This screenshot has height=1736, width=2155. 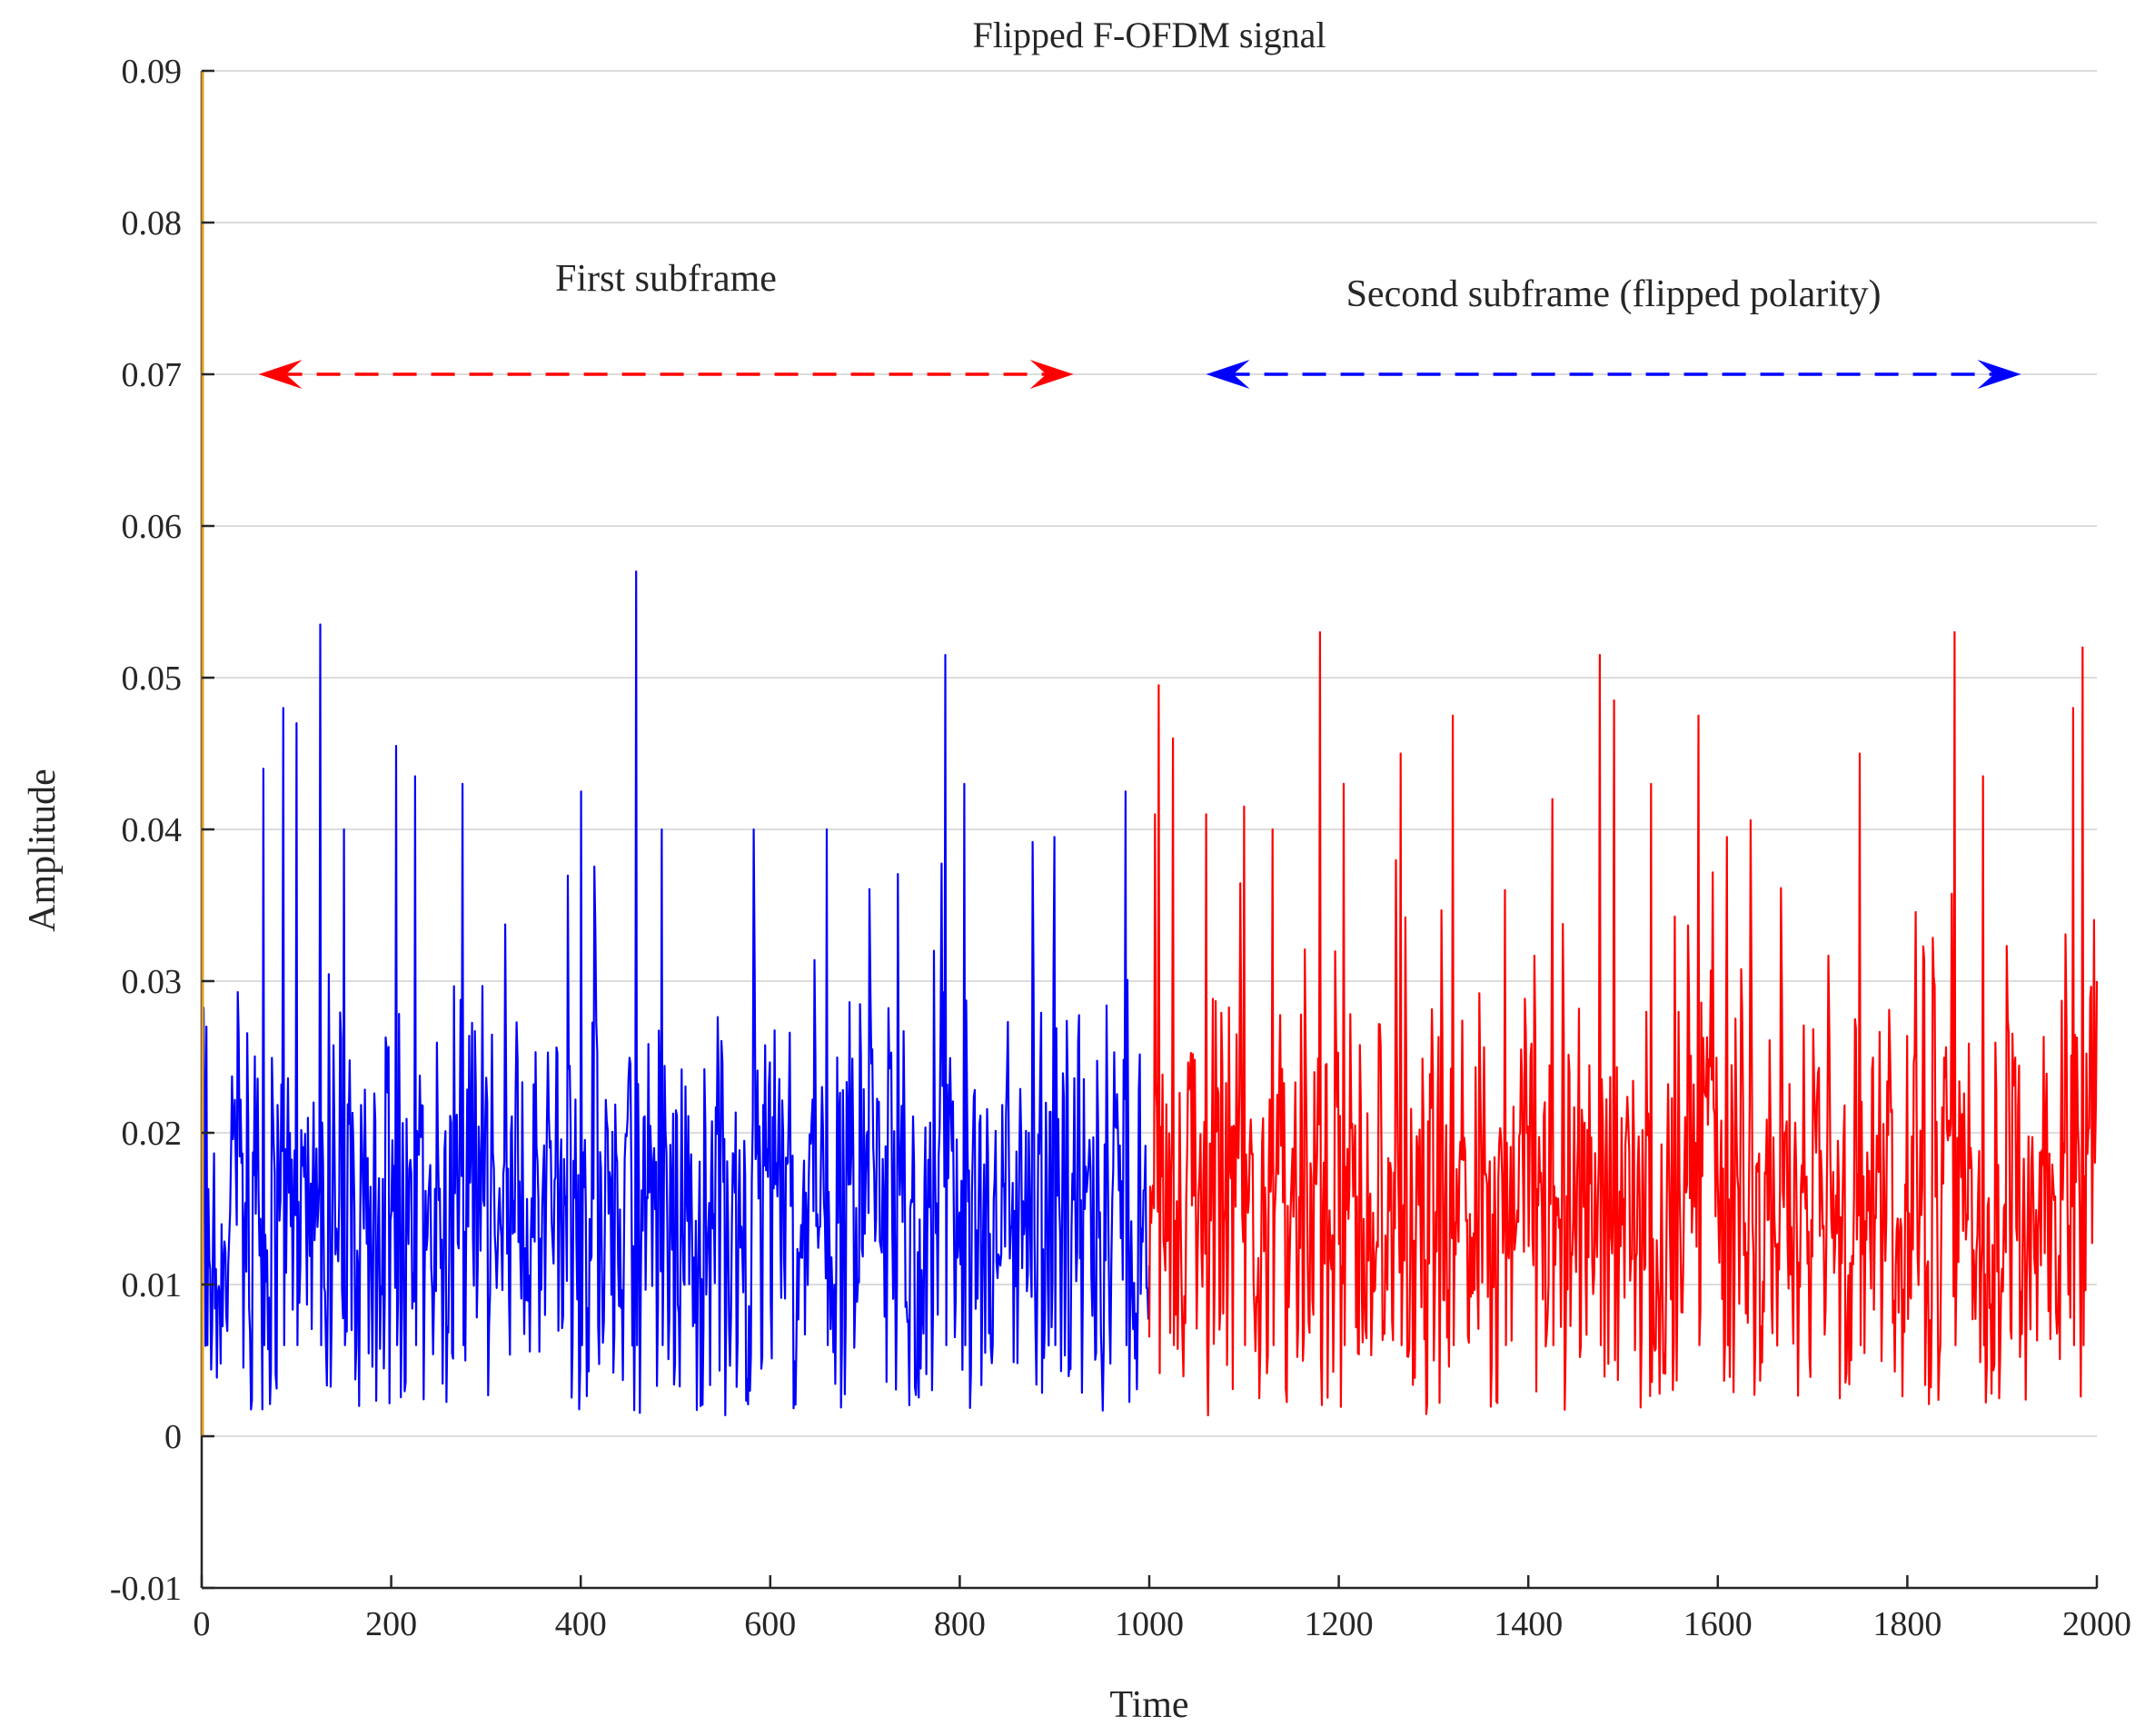 What do you see at coordinates (391, 1624) in the screenshot?
I see `x-tick-label: 200` at bounding box center [391, 1624].